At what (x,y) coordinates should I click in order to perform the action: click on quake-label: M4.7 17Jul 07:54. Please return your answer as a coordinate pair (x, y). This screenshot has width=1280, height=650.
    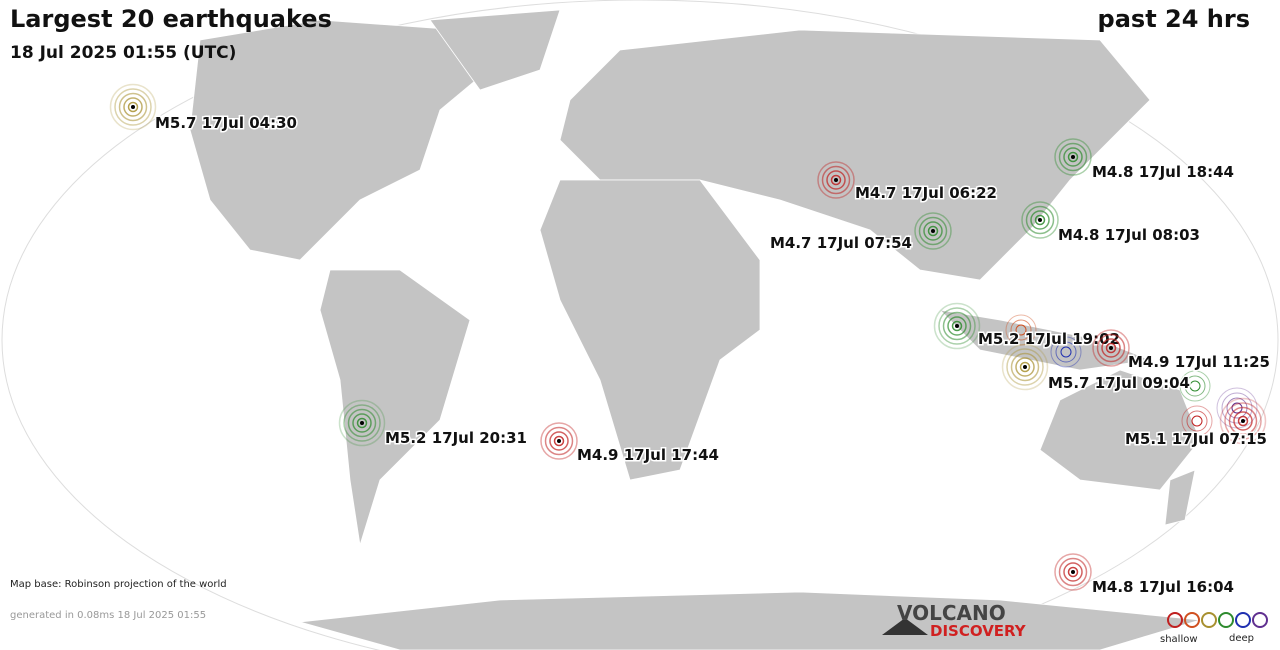
    Looking at the image, I should click on (841, 243).